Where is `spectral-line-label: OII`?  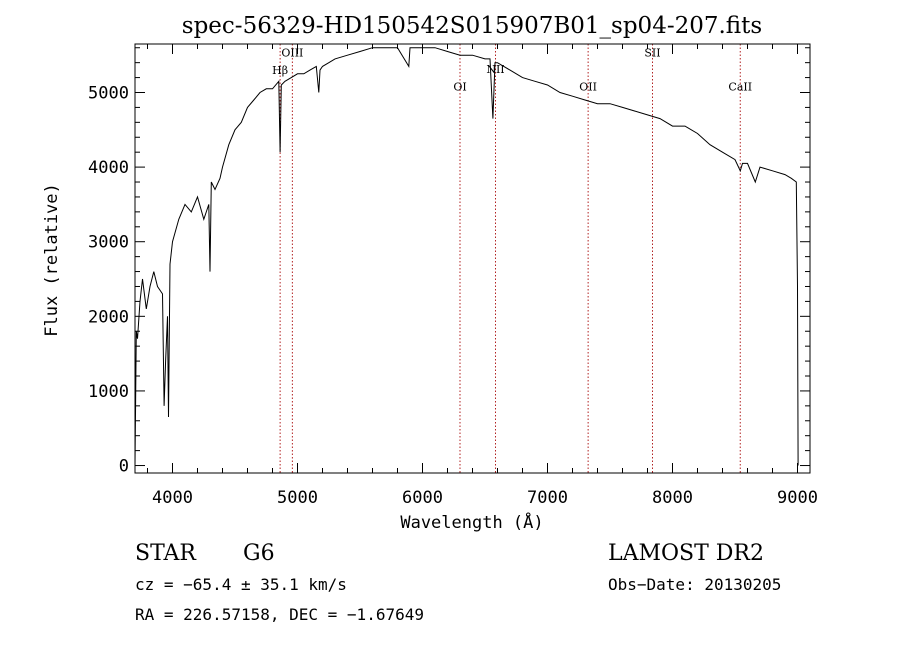 spectral-line-label: OII is located at coordinates (588, 86).